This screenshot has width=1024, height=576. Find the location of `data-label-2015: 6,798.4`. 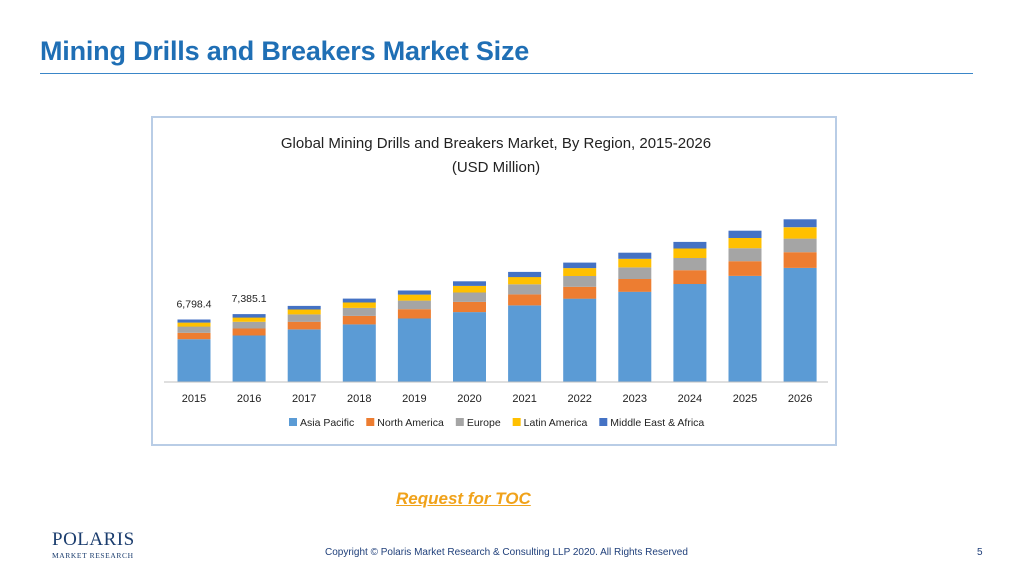

data-label-2015: 6,798.4 is located at coordinates (193, 305).